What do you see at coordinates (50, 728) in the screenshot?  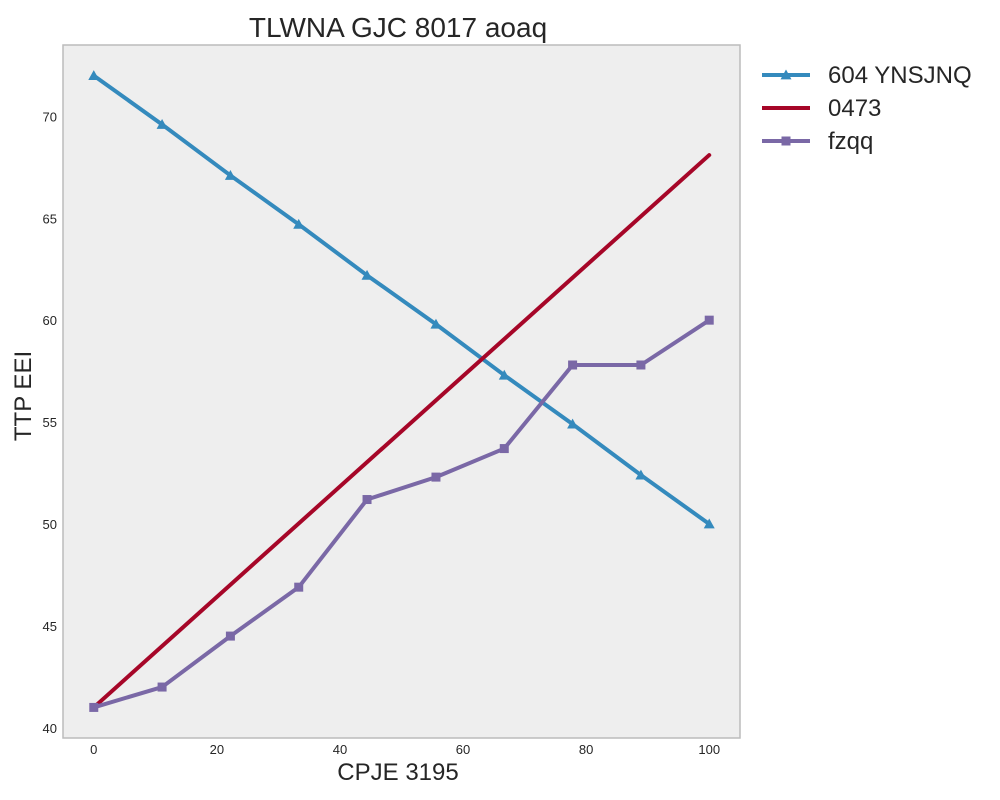 I see `y-tick-label: 40` at bounding box center [50, 728].